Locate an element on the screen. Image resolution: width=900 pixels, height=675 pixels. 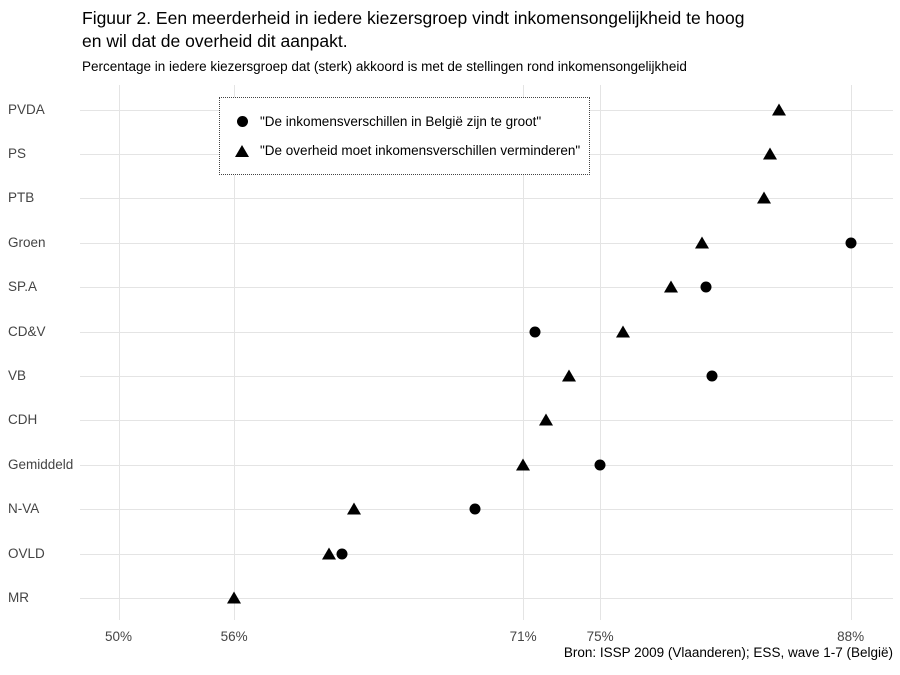
x-axis-tick-label: 50% is located at coordinates (119, 636).